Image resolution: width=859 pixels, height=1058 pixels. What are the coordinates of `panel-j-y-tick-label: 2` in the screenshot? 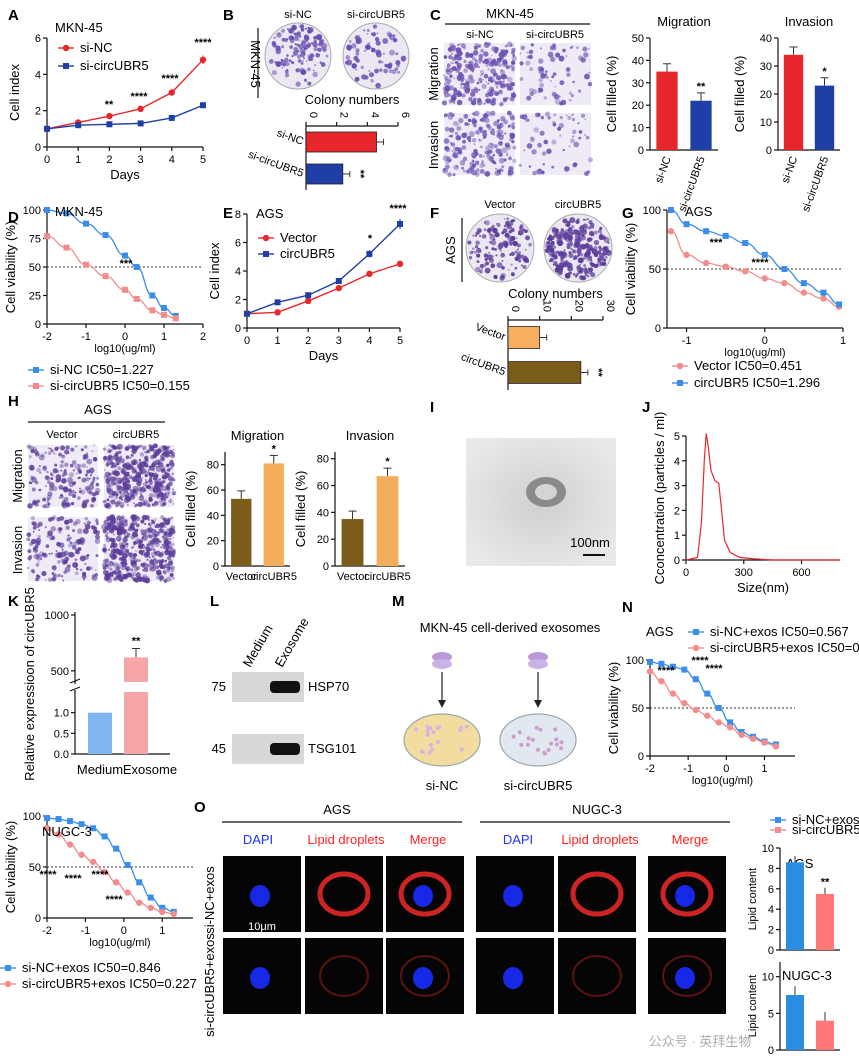 It's located at (677, 511).